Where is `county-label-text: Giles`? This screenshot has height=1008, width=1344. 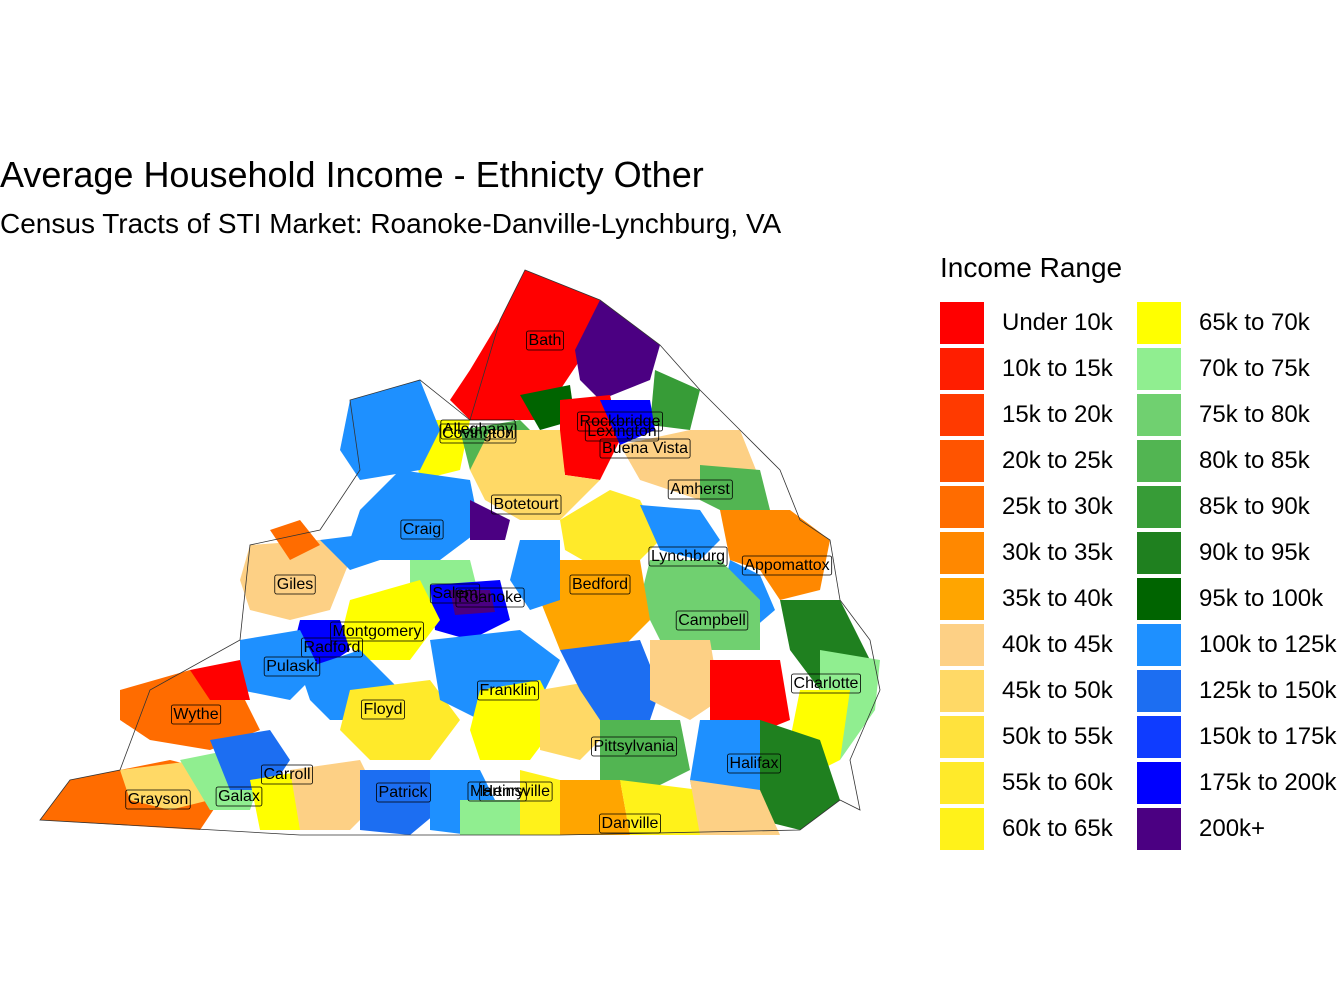
county-label-text: Giles is located at coordinates (295, 584).